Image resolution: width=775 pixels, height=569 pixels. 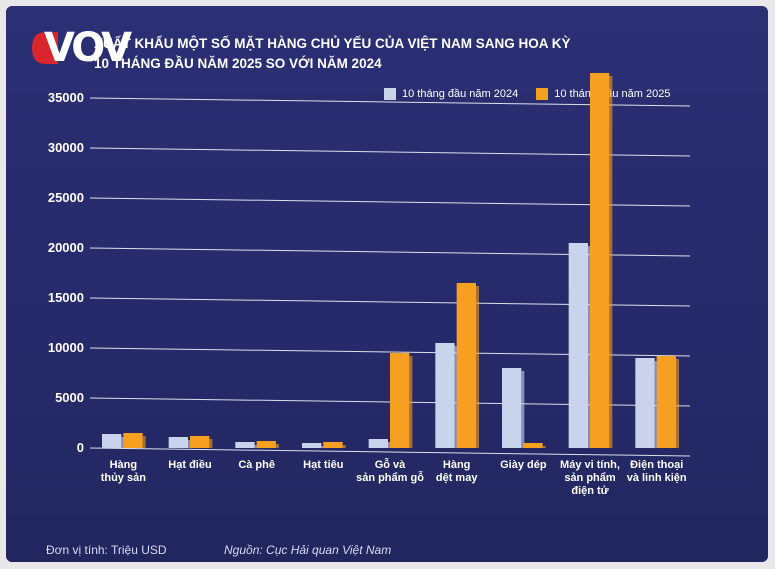 I want to click on y-tick-label: 10000, so click(x=66, y=347).